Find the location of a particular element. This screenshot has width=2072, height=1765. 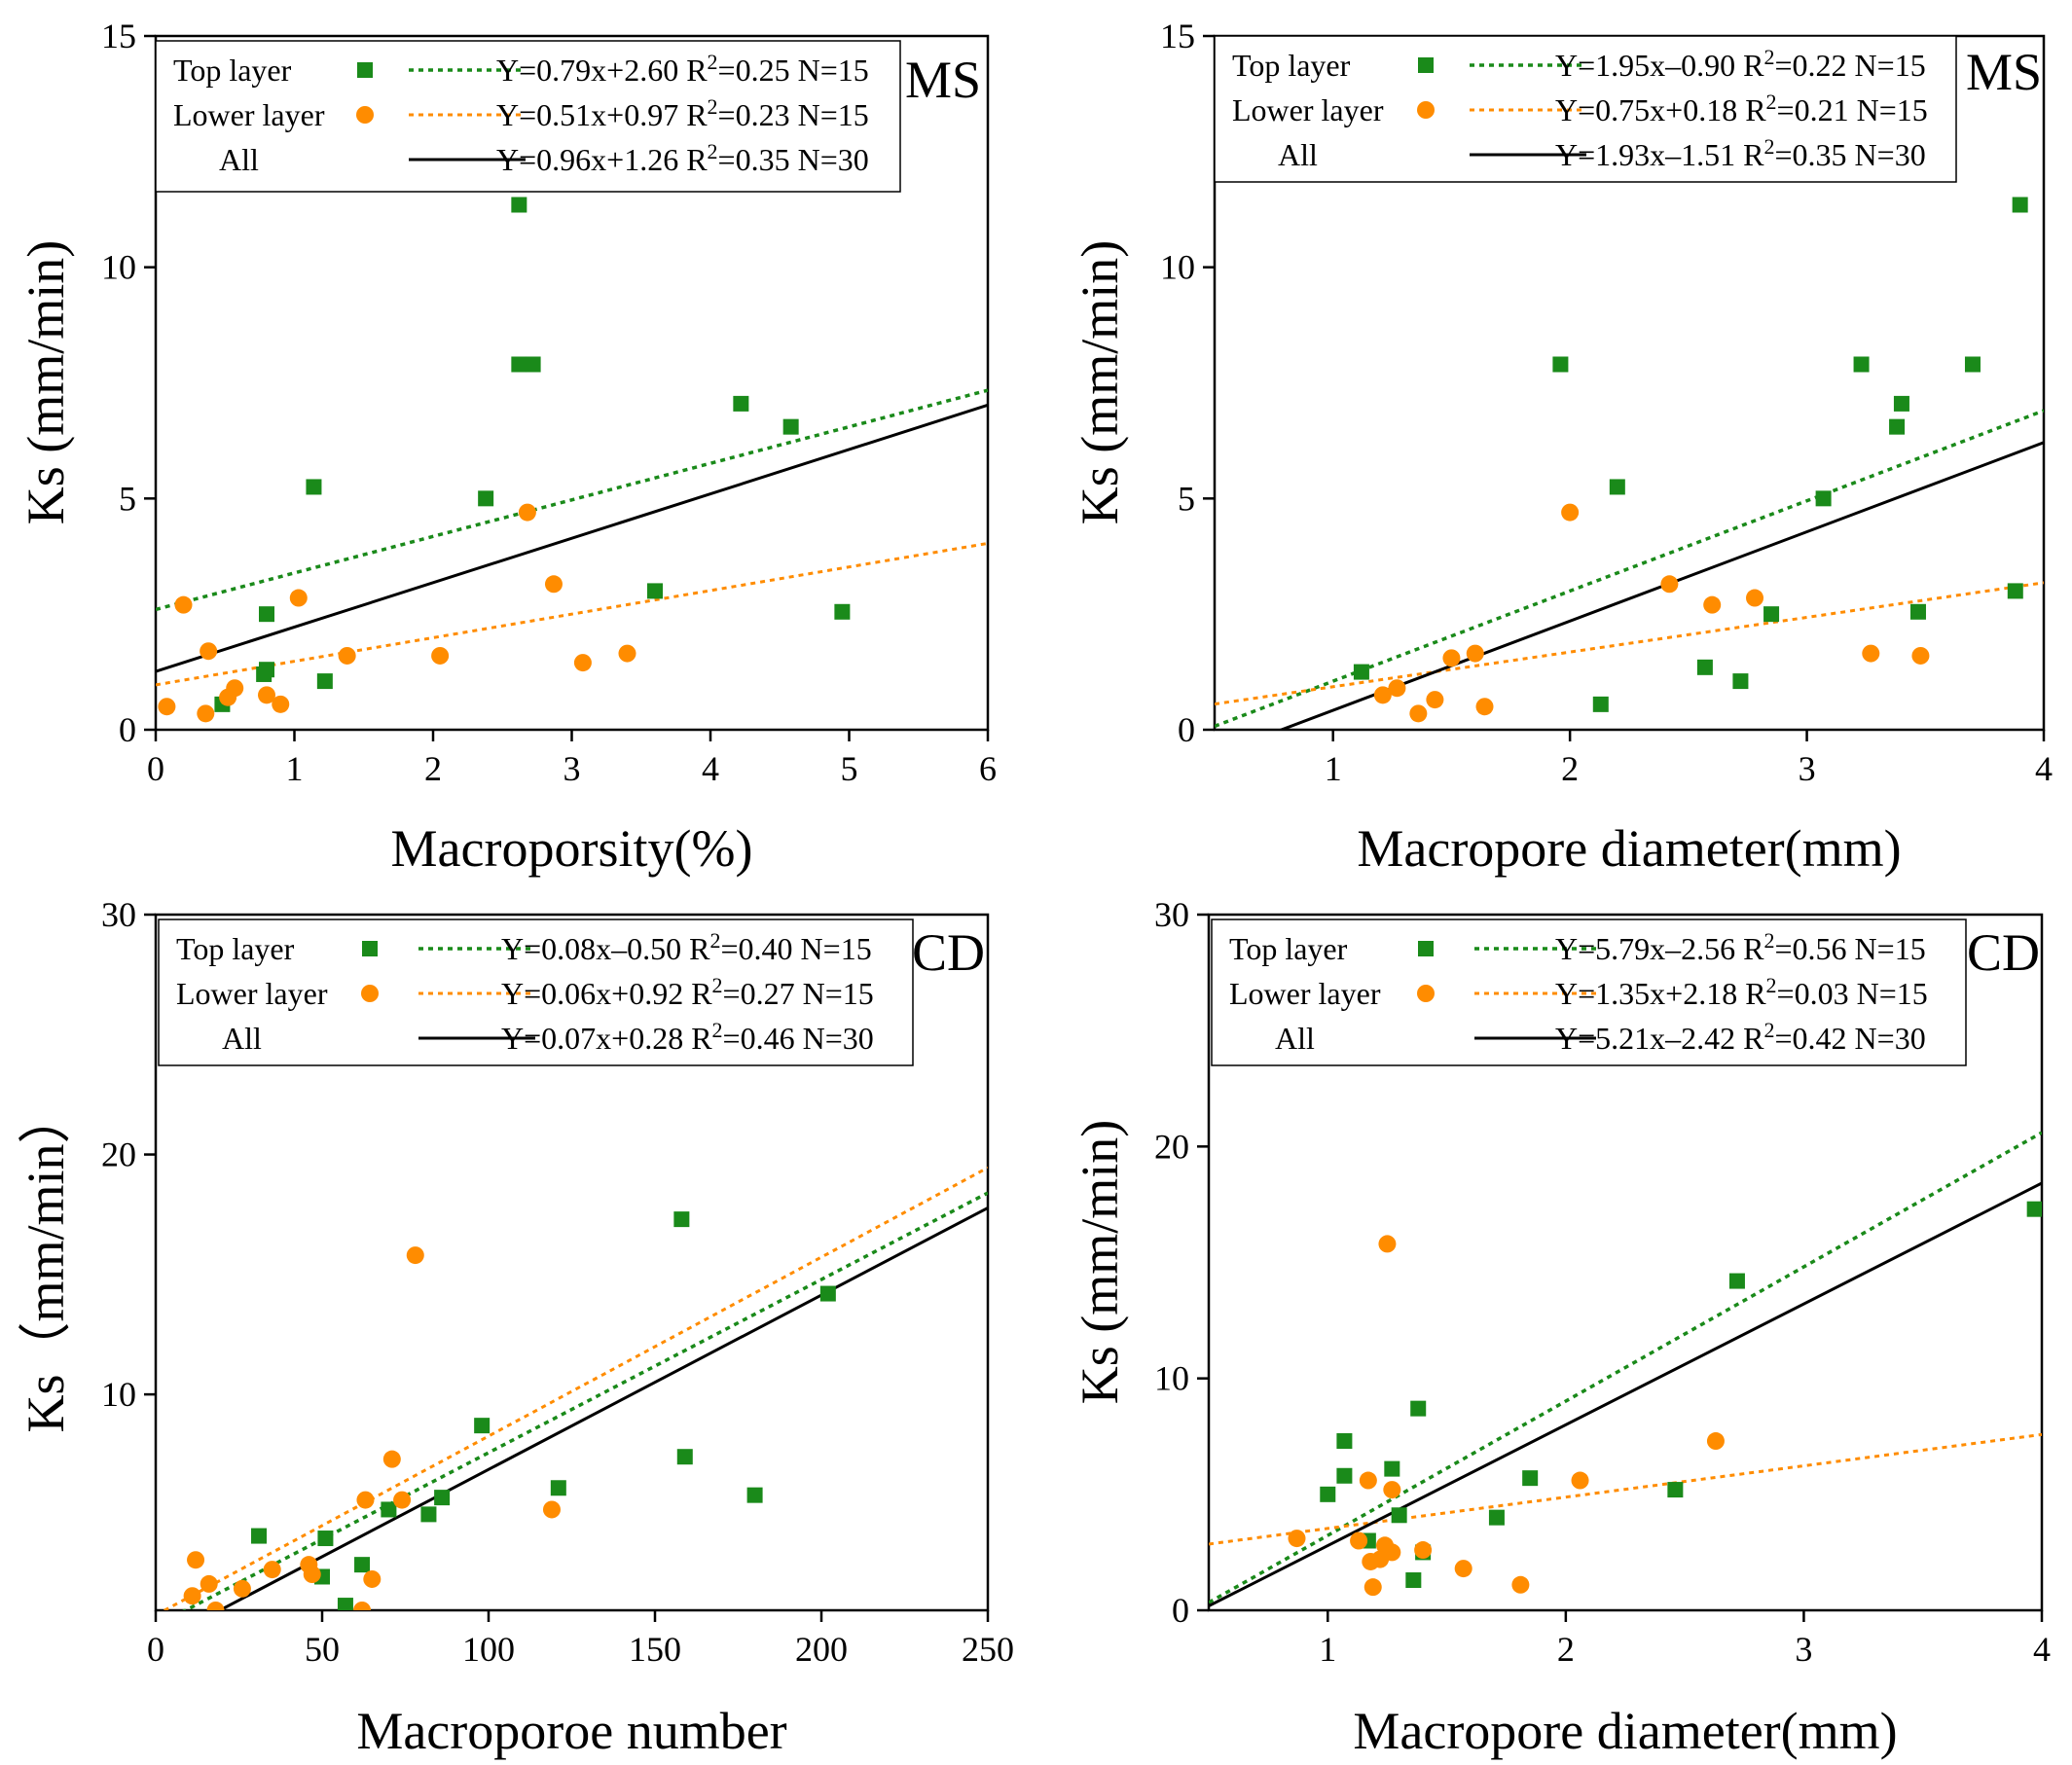

legend-equation-lower: Y=1.35x+2.18 R2=0.03 N=15 is located at coordinates (1741, 992).